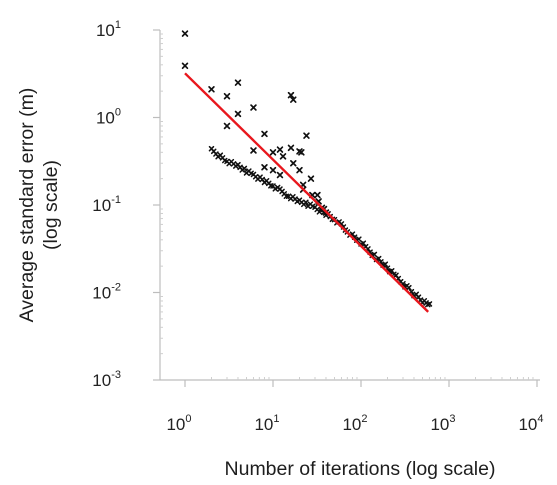 The image size is (557, 485). I want to click on y-tick-label: 10⁻¹, so click(106, 204).